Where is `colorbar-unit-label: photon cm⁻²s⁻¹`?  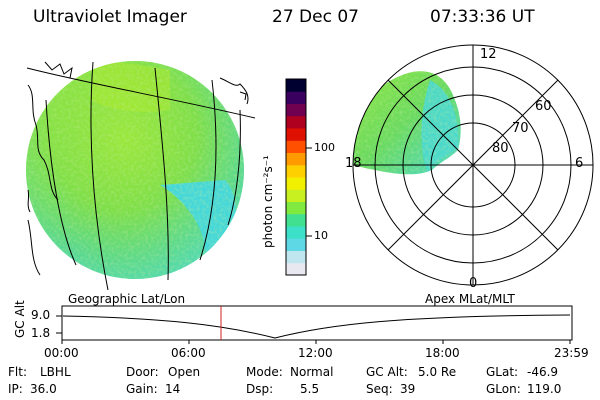
colorbar-unit-label: photon cm⁻²s⁻¹ is located at coordinates (268, 201).